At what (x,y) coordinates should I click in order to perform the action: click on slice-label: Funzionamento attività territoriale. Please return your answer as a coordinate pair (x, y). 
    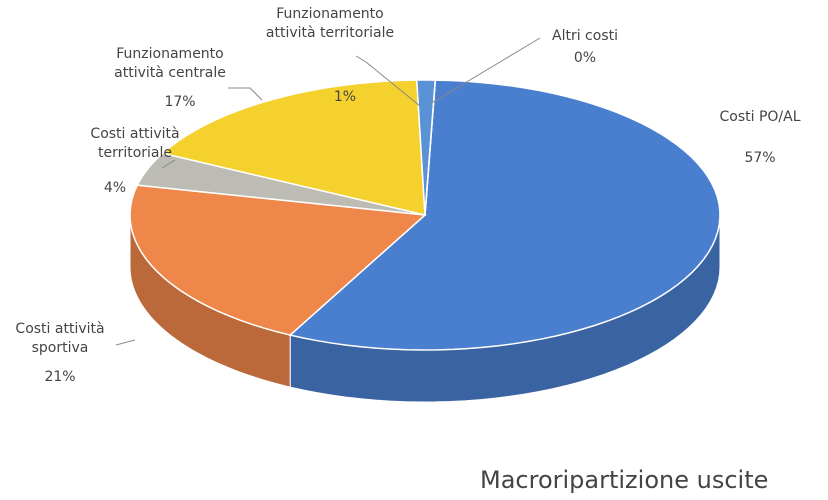
    Looking at the image, I should click on (330, 23).